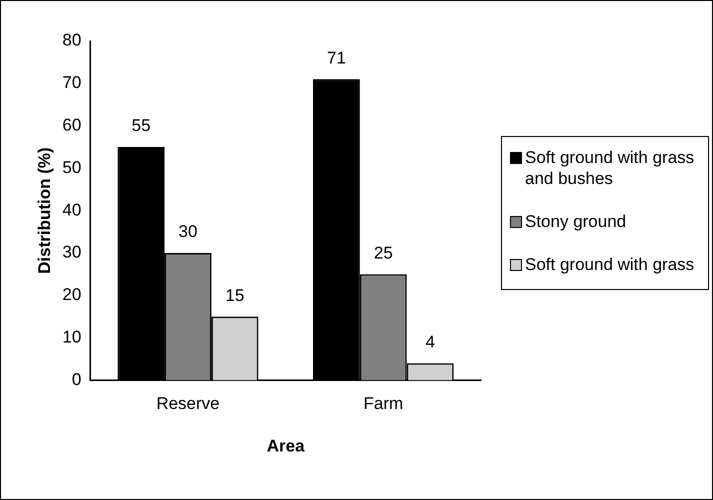 This screenshot has width=713, height=500. I want to click on y-tick-label: 50, so click(72, 167).